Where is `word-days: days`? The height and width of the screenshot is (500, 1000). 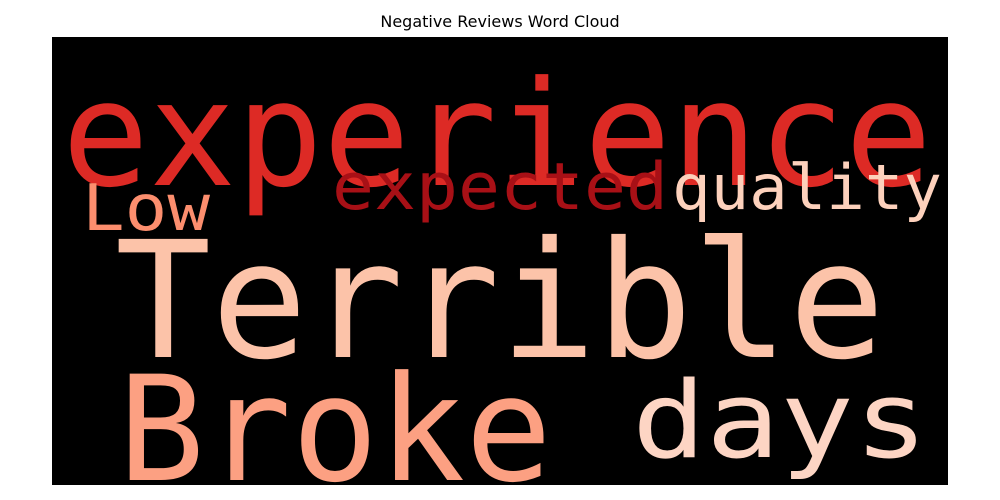
word-days: days is located at coordinates (780, 420).